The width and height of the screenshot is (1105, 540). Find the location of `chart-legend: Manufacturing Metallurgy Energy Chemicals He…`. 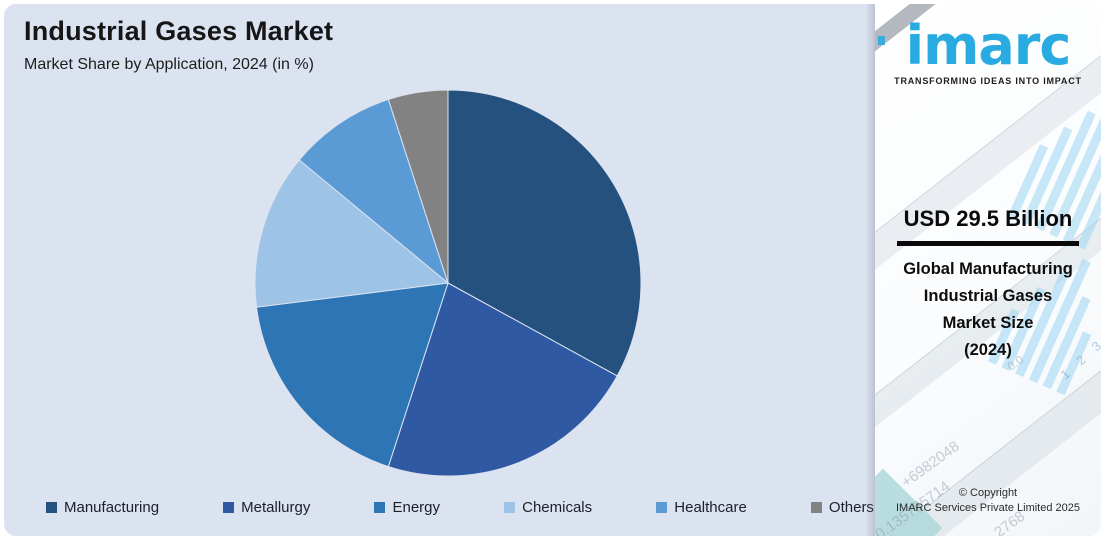

chart-legend: Manufacturing Metallurgy Energy Chemicals He… is located at coordinates (460, 507).